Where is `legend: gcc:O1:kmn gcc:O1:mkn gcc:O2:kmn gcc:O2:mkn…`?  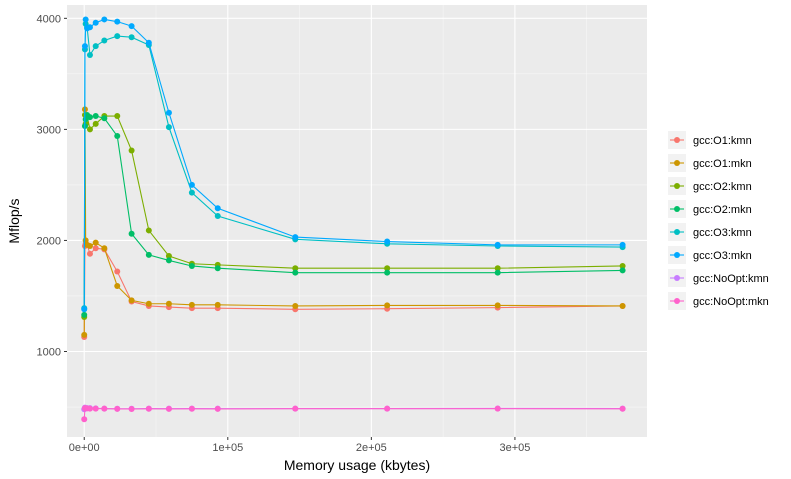 legend: gcc:O1:kmn gcc:O1:mkn gcc:O2:kmn gcc:O2:mkn… is located at coordinates (718, 220).